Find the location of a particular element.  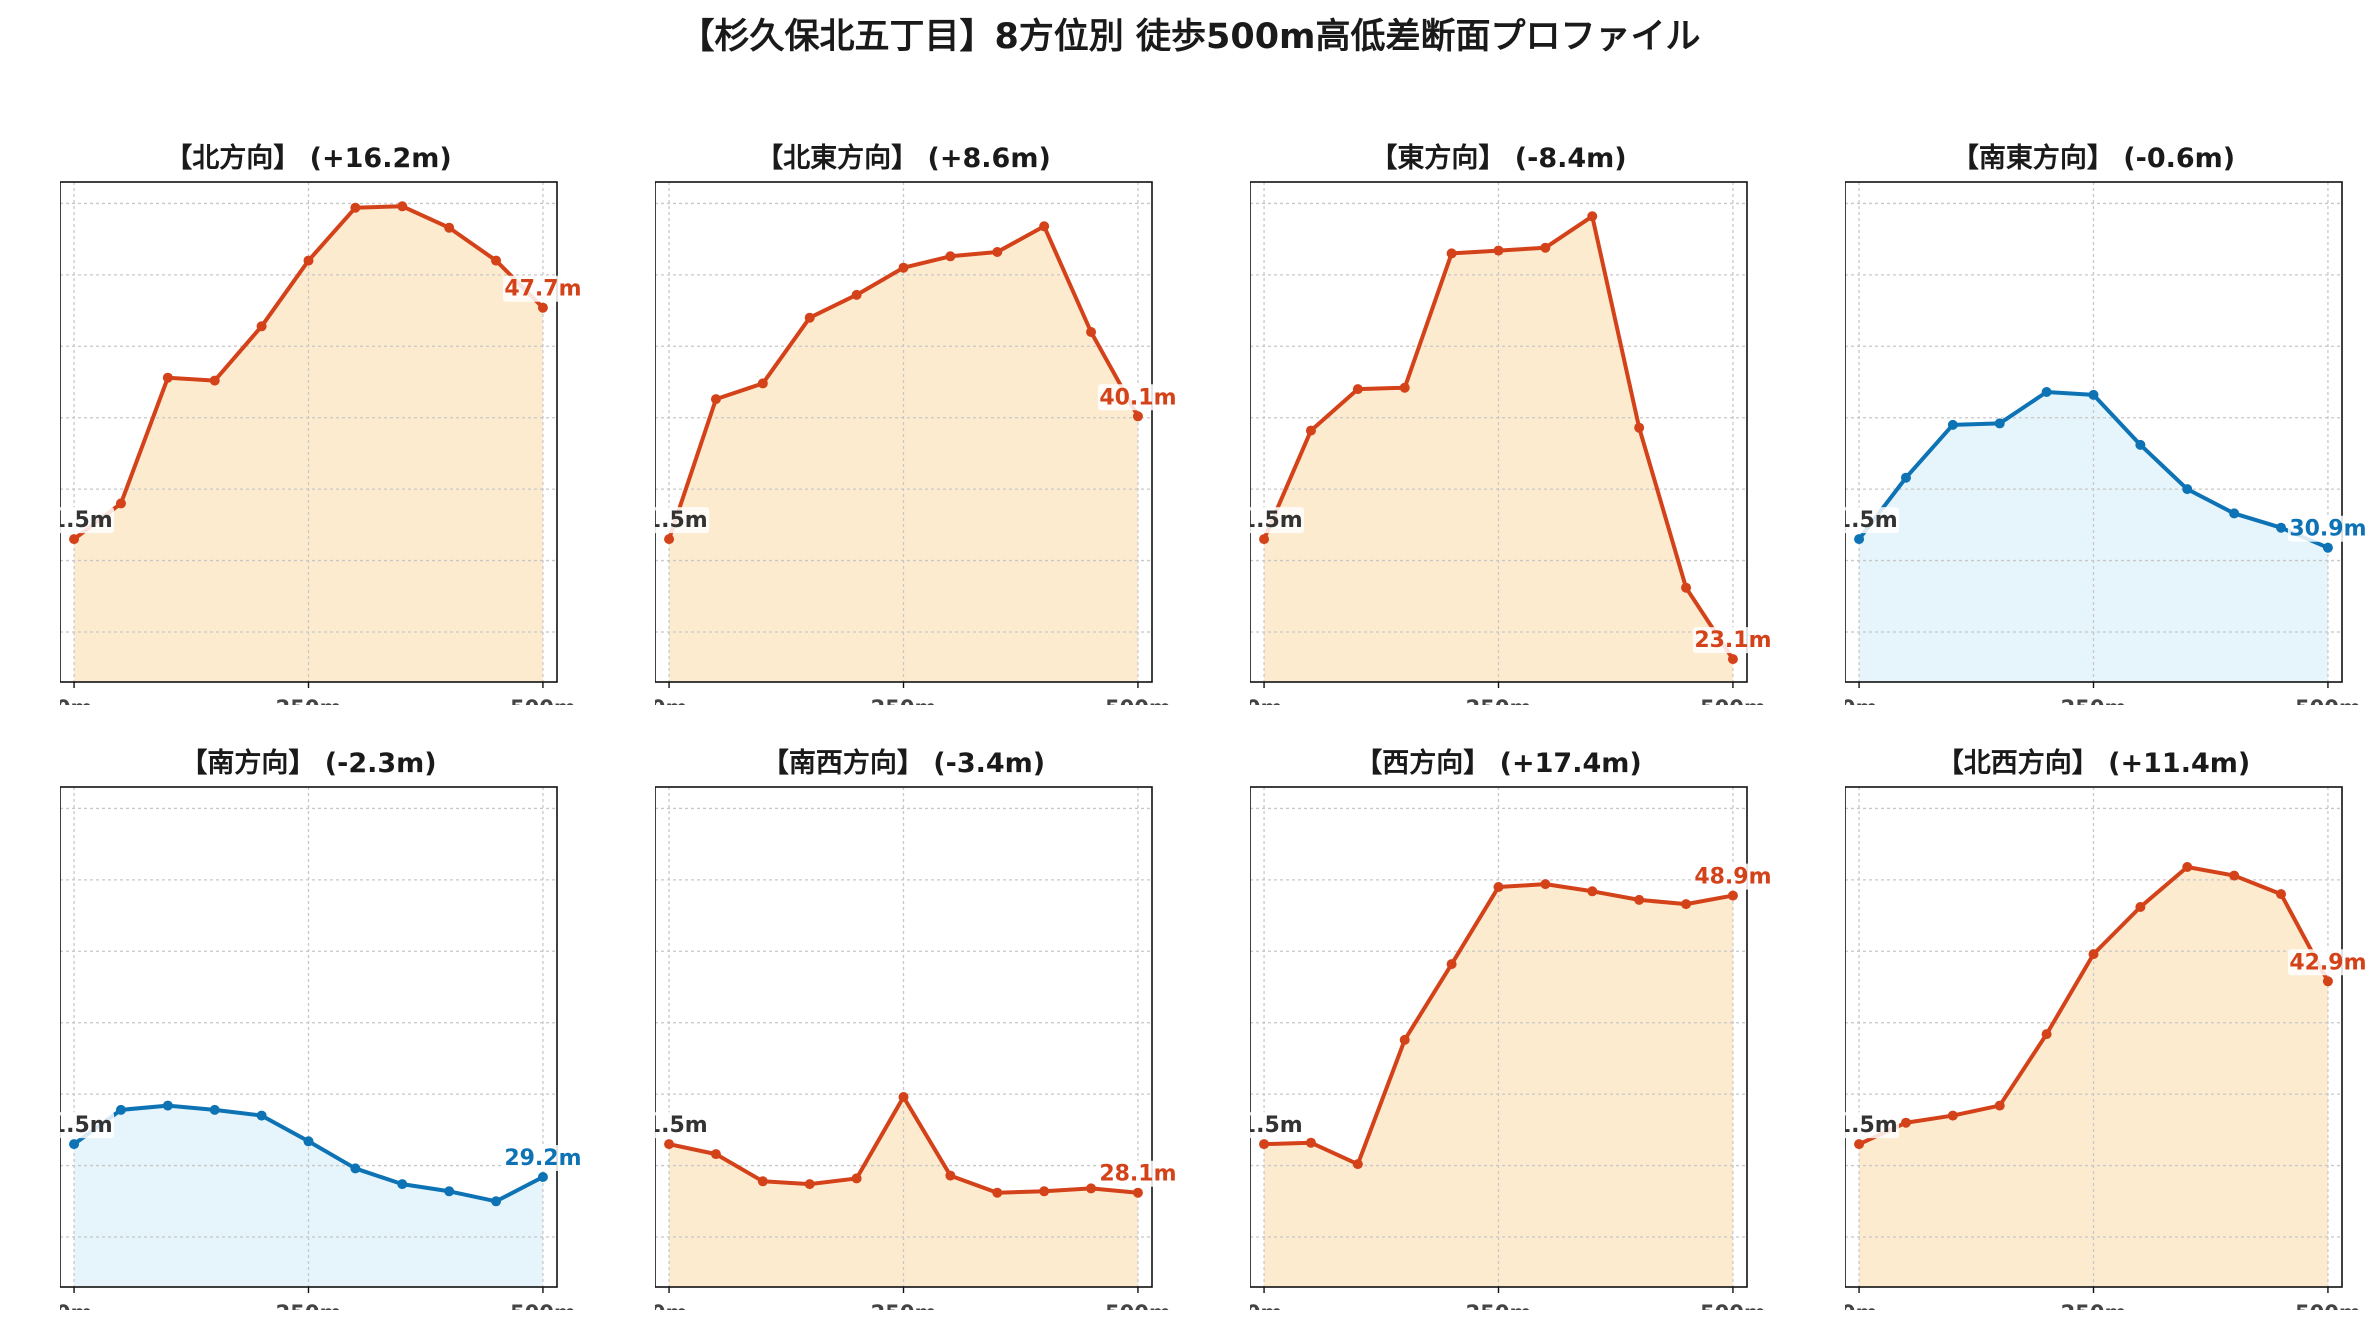

panel-title: 【東方向】 (-8.4m) is located at coordinates (1498, 158).